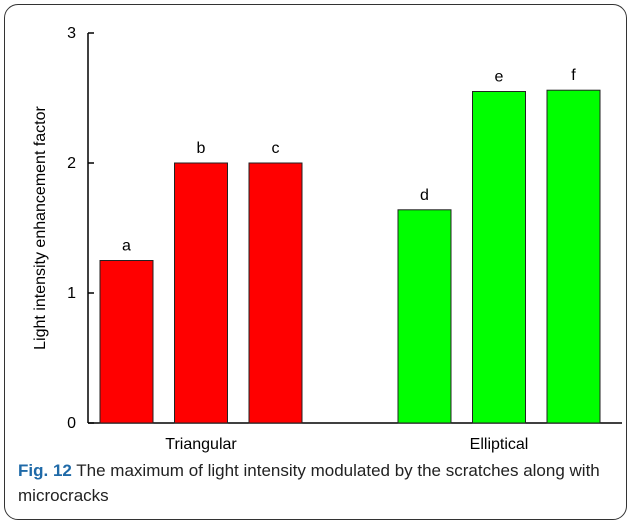 The height and width of the screenshot is (526, 633). Describe the element at coordinates (499, 444) in the screenshot. I see `x-tick-label: Elliptical` at that location.